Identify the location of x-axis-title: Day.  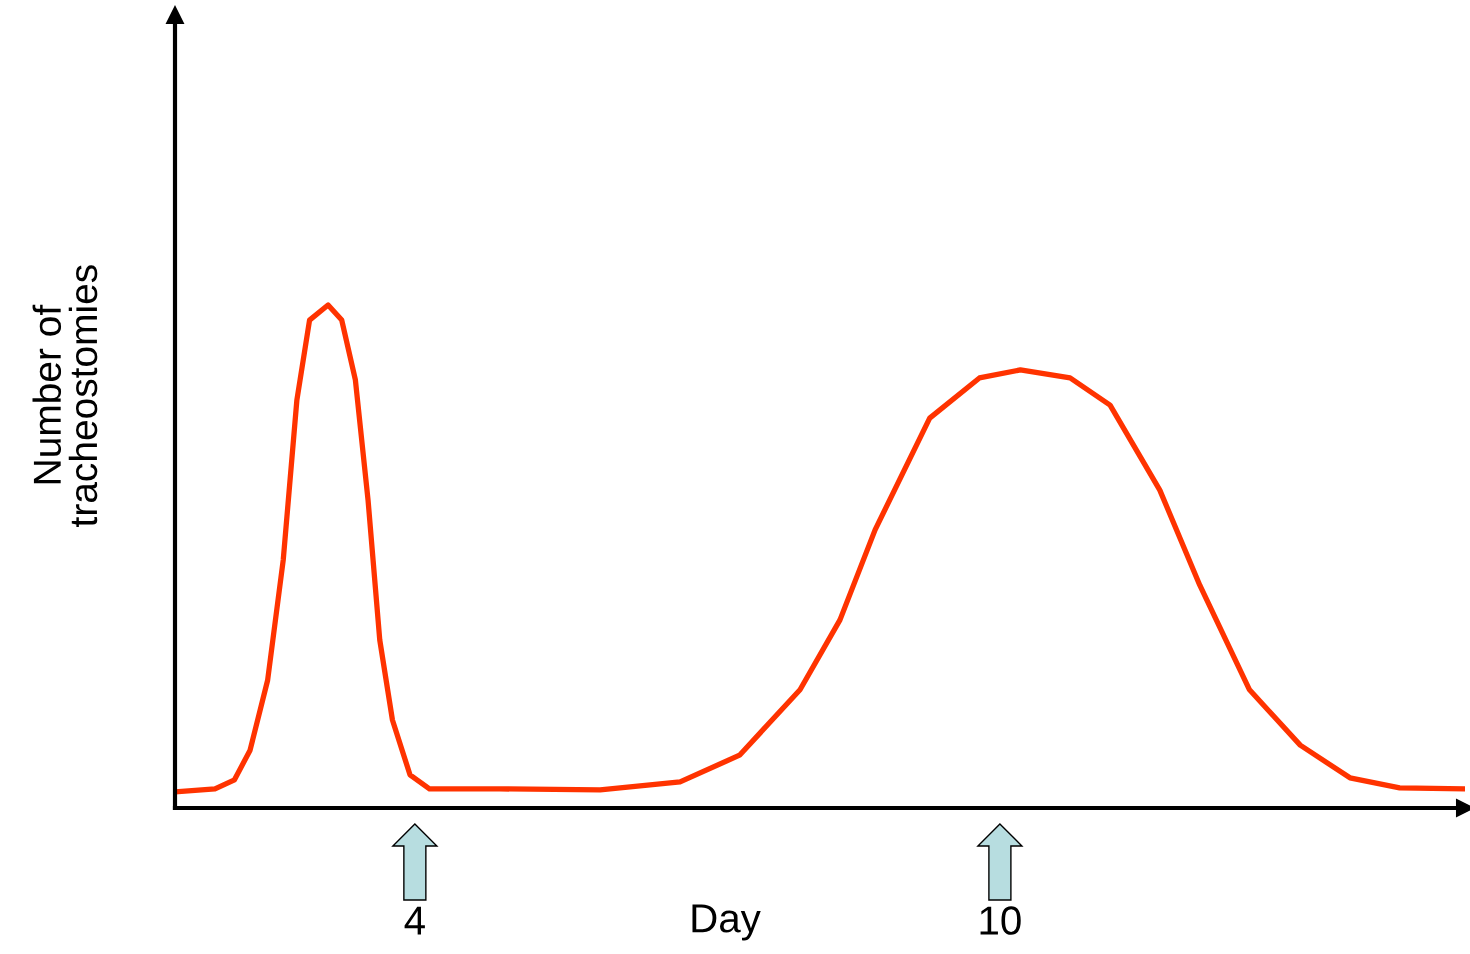
(726, 922).